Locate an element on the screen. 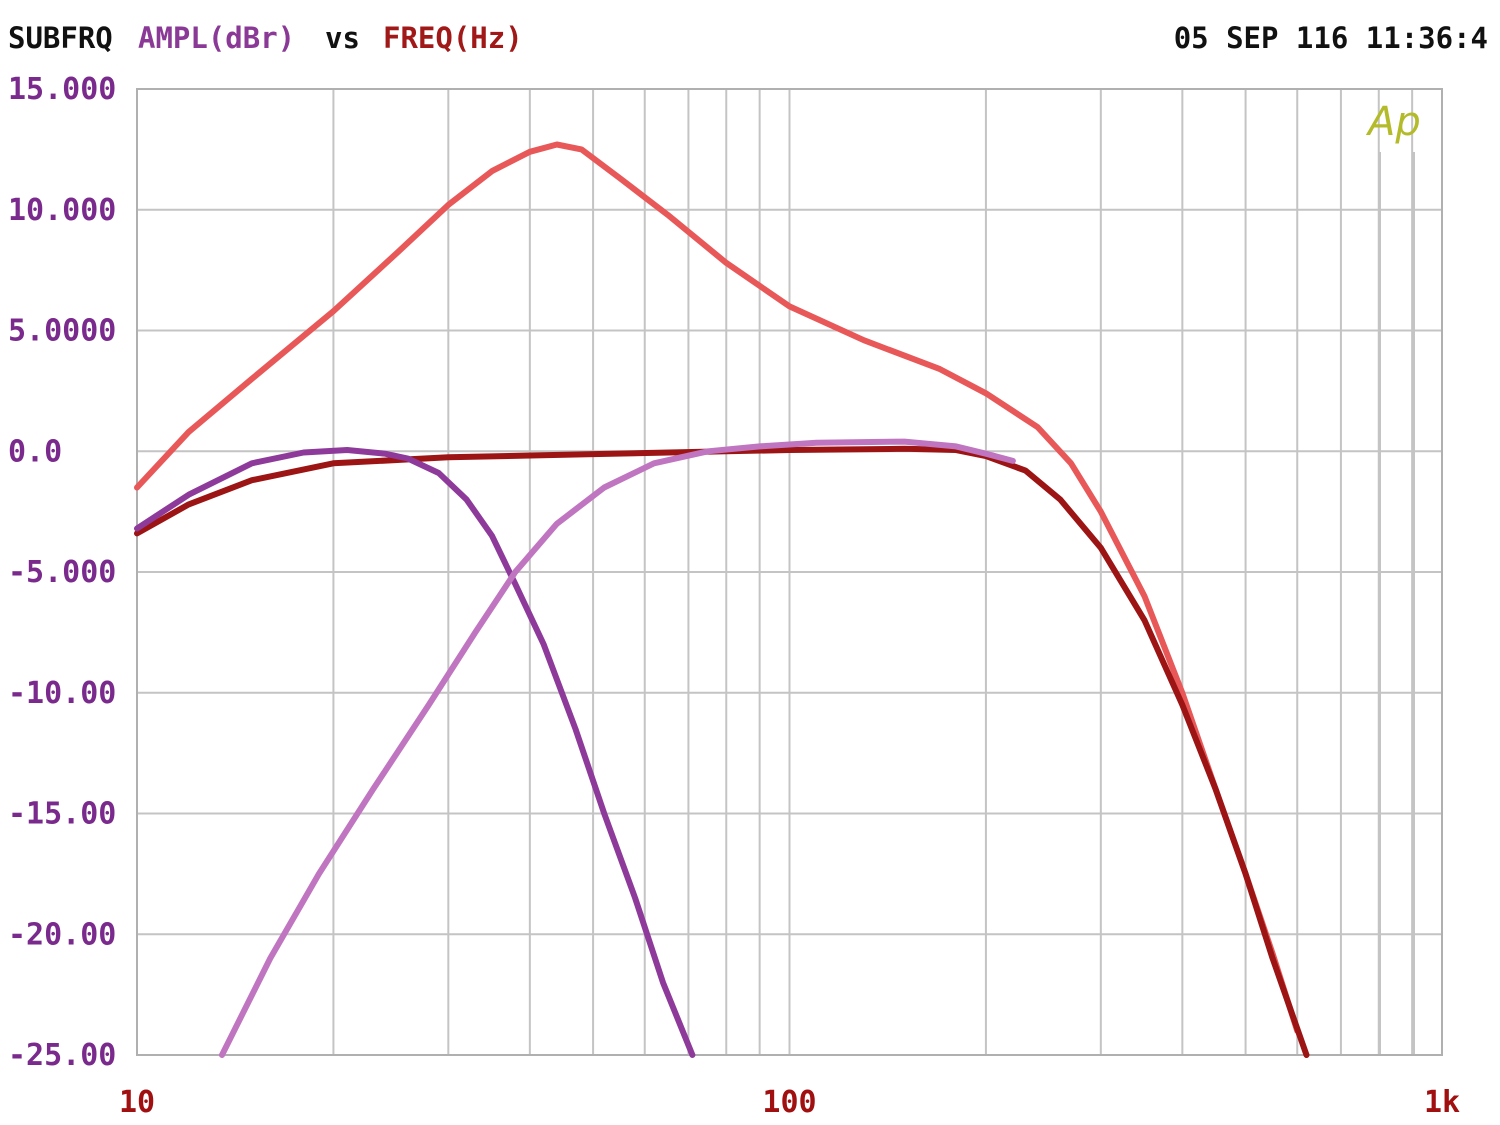  x-tick-labels: 10 100 1k is located at coordinates (789, 1102).